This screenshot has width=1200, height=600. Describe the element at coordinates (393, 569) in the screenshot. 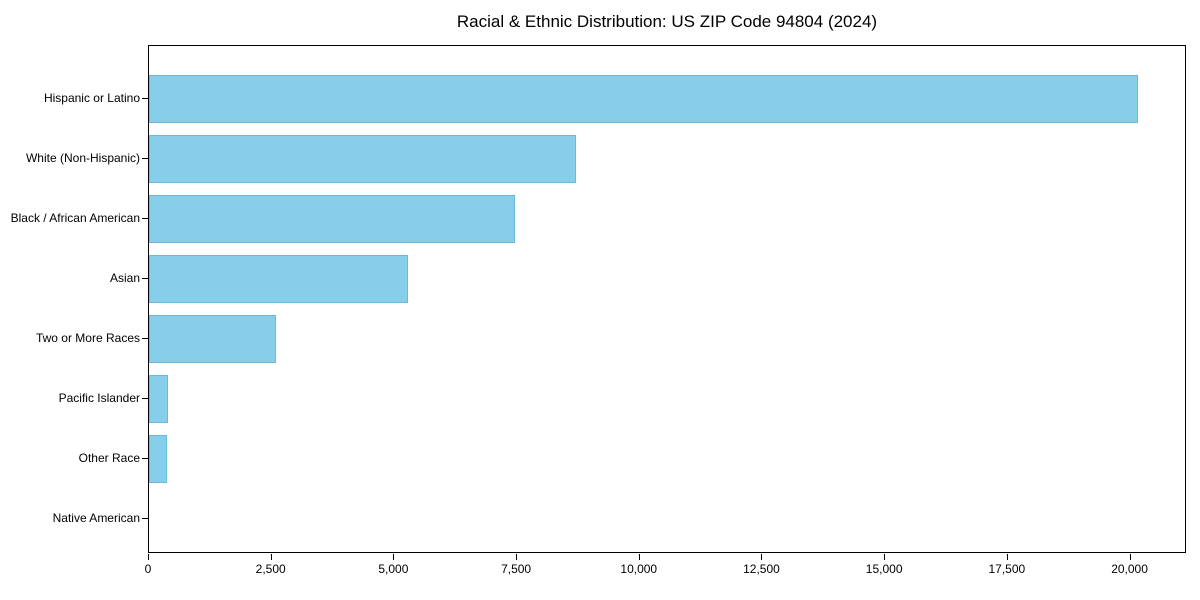

I see `x-tick-label: 5,000` at that location.